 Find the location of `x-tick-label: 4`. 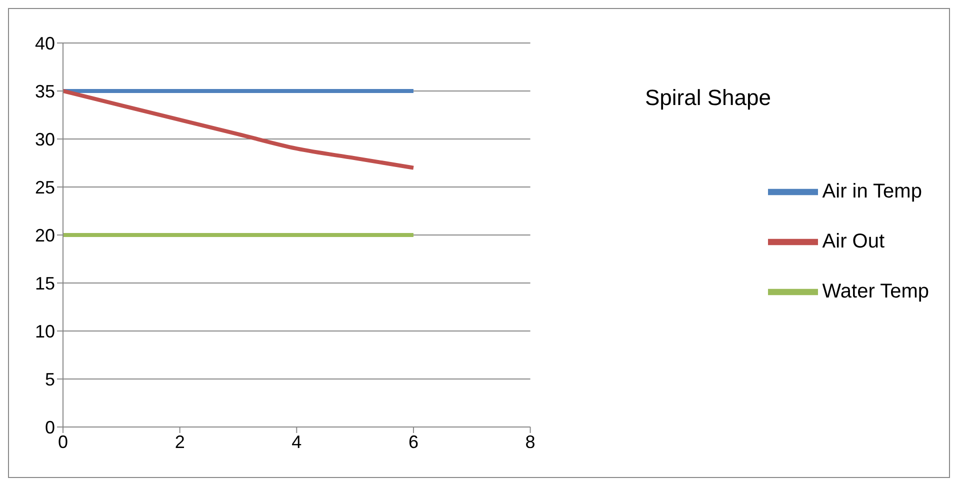

x-tick-label: 4 is located at coordinates (297, 442).